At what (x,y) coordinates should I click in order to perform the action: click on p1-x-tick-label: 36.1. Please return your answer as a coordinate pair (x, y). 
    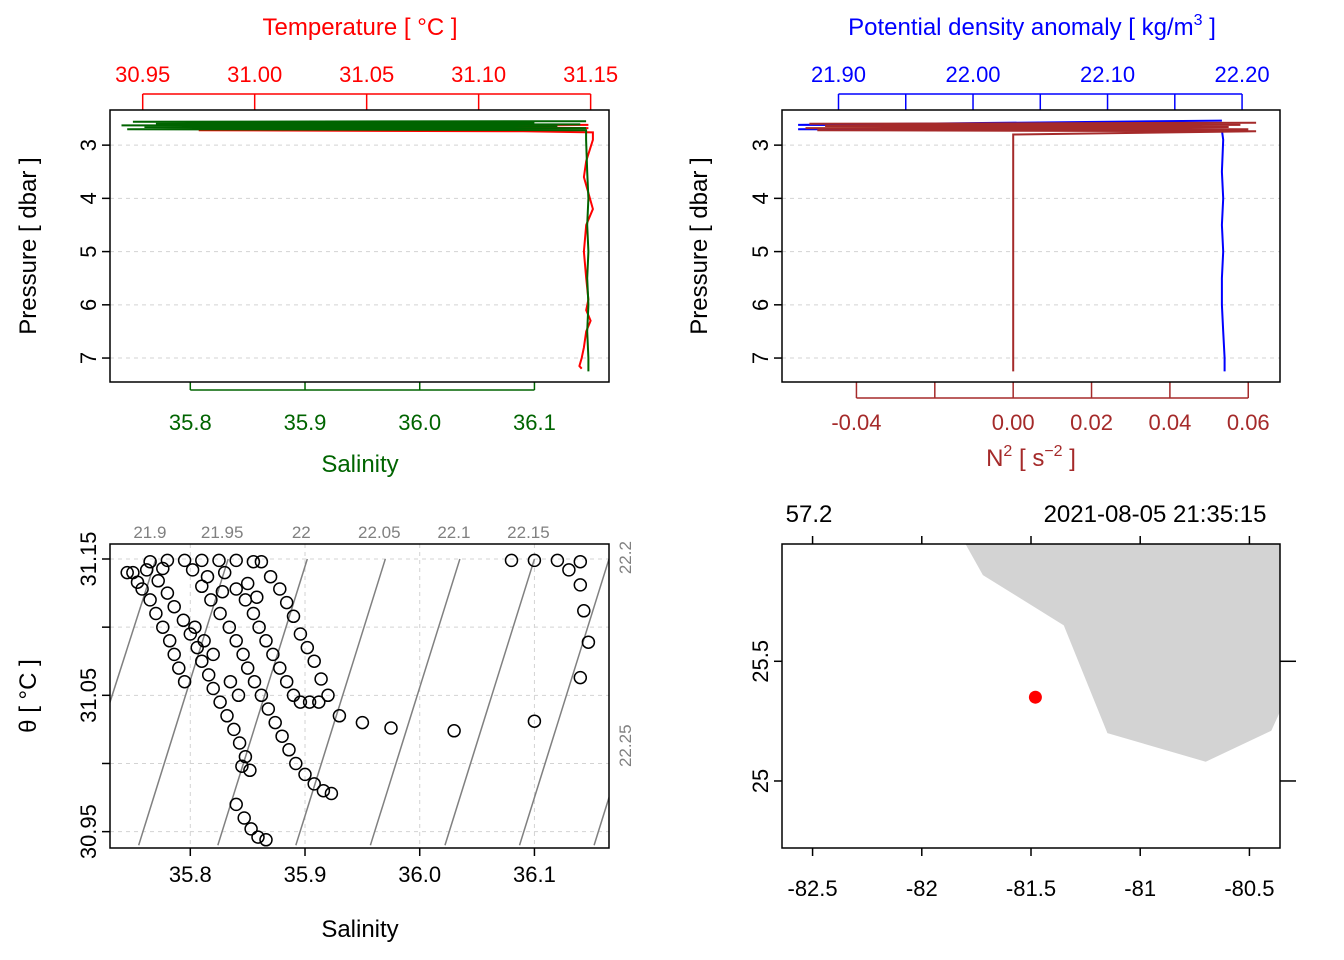
    Looking at the image, I should click on (534, 422).